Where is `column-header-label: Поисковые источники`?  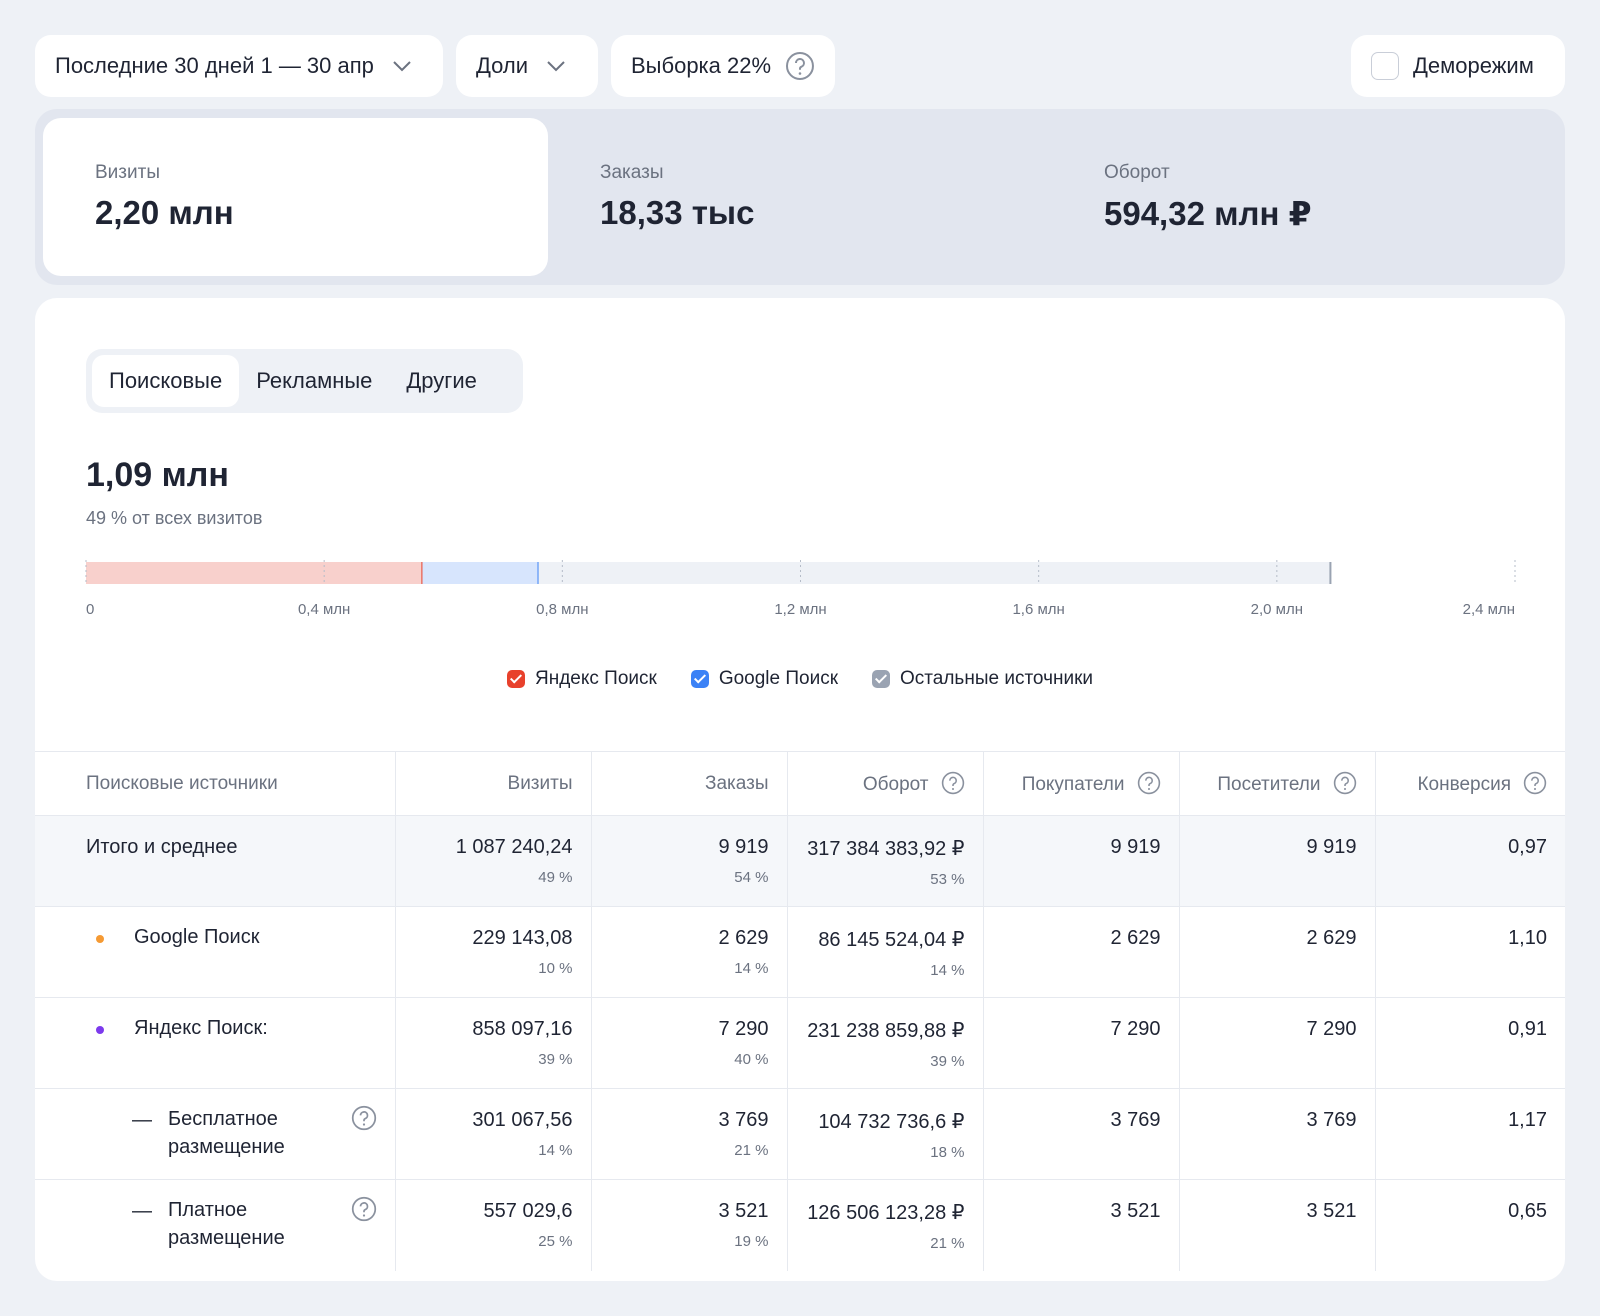
column-header-label: Поисковые источники is located at coordinates (182, 783).